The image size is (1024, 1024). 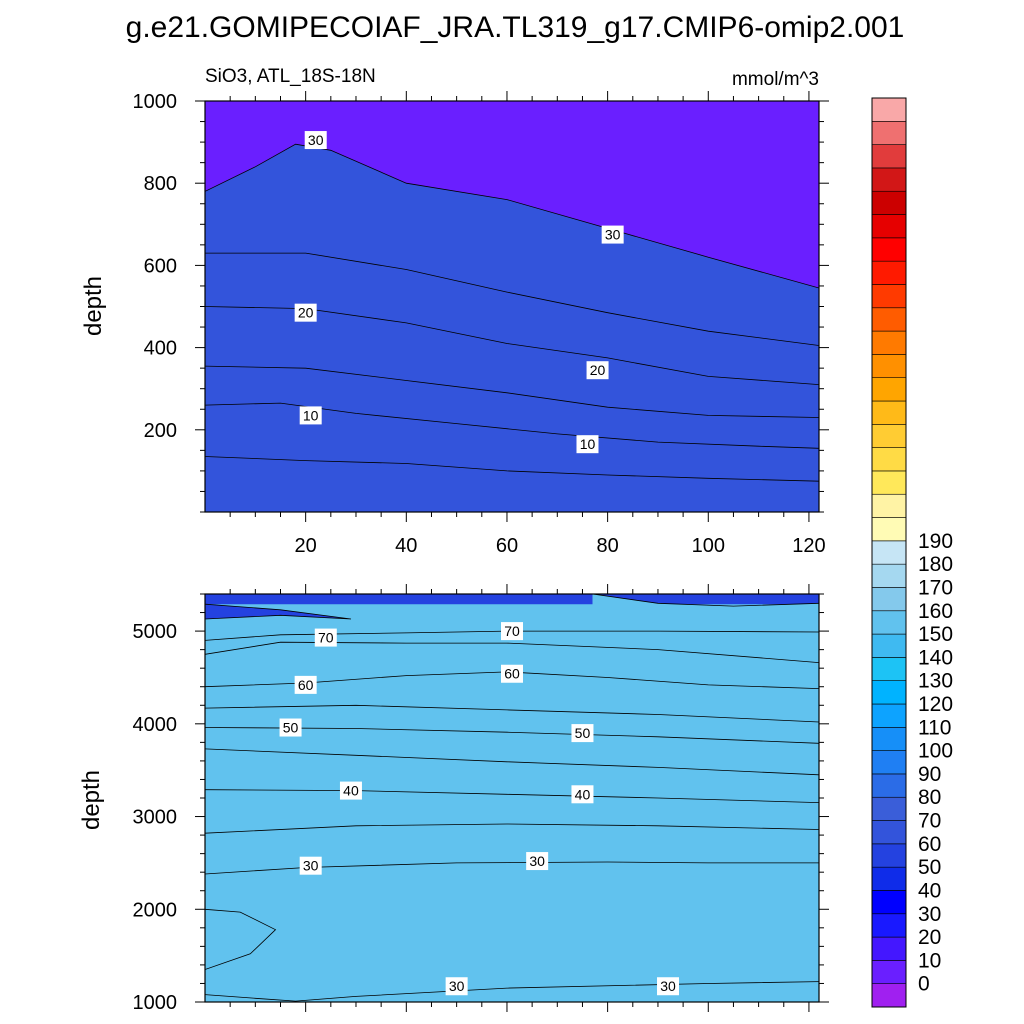 I want to click on colorbar-tick-label: 80, so click(x=929, y=797).